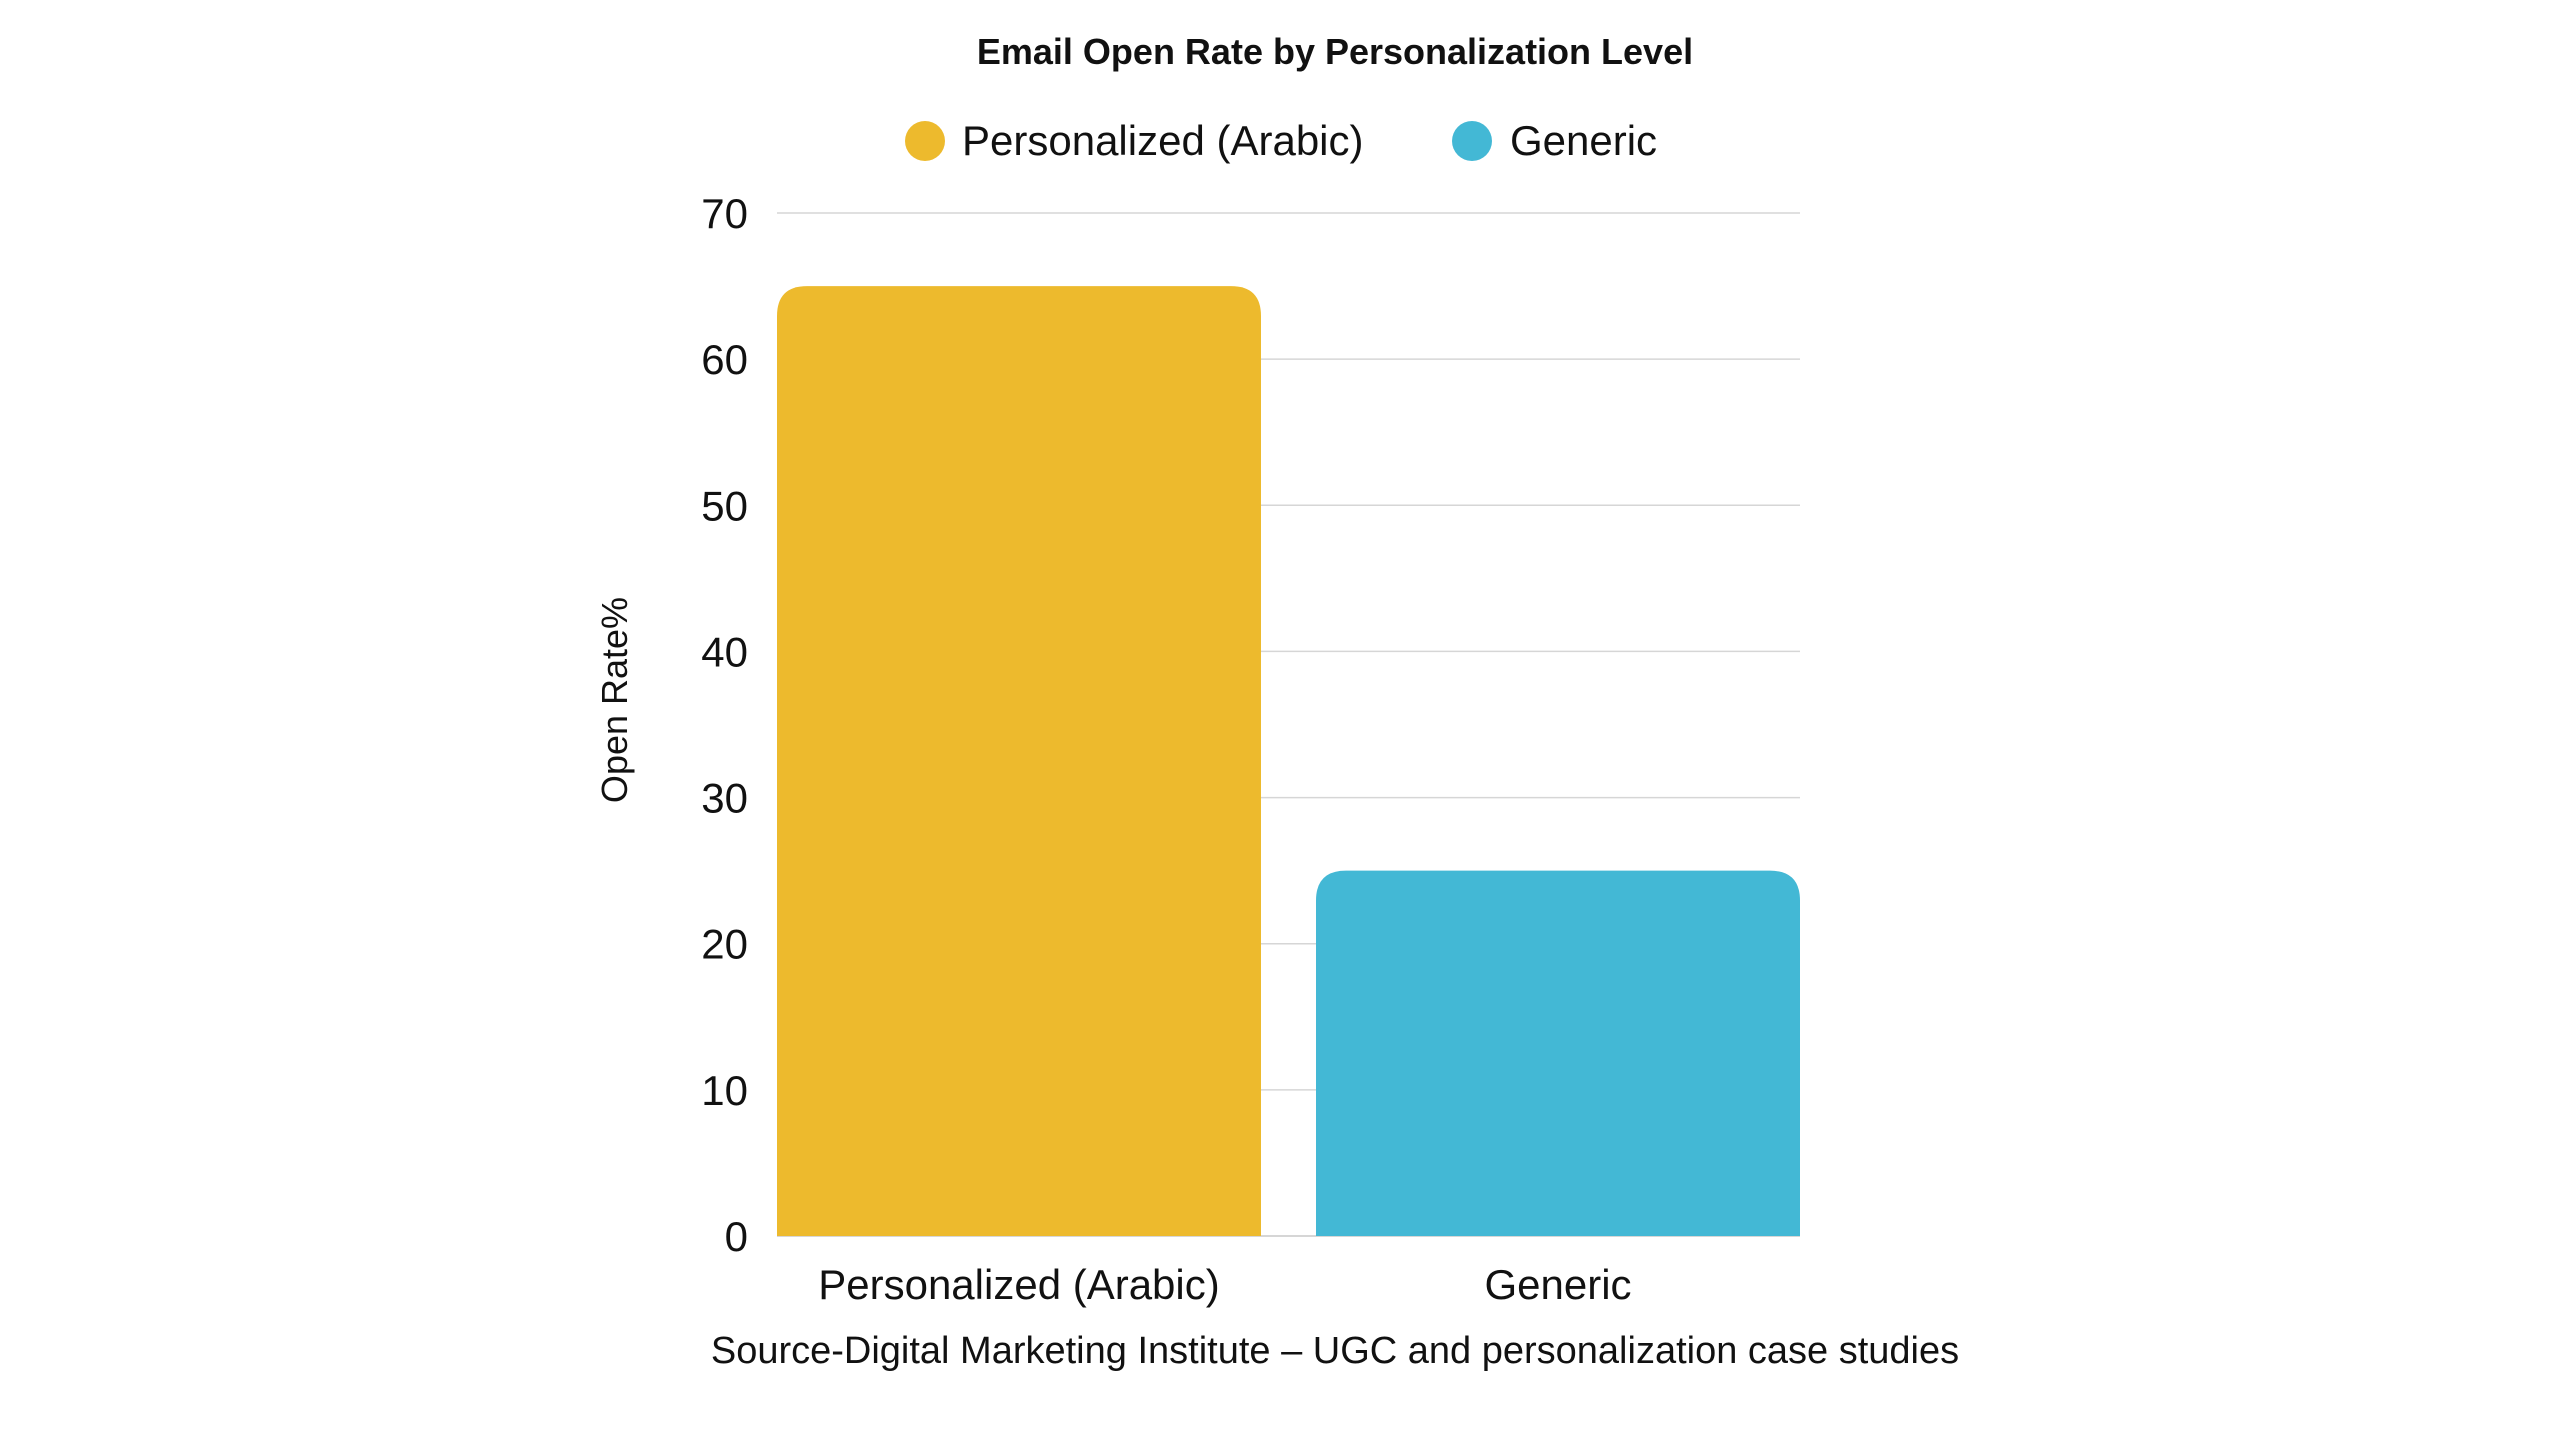 Image resolution: width=2560 pixels, height=1445 pixels. Describe the element at coordinates (1583, 140) in the screenshot. I see `legend-label-generic: Generic` at that location.